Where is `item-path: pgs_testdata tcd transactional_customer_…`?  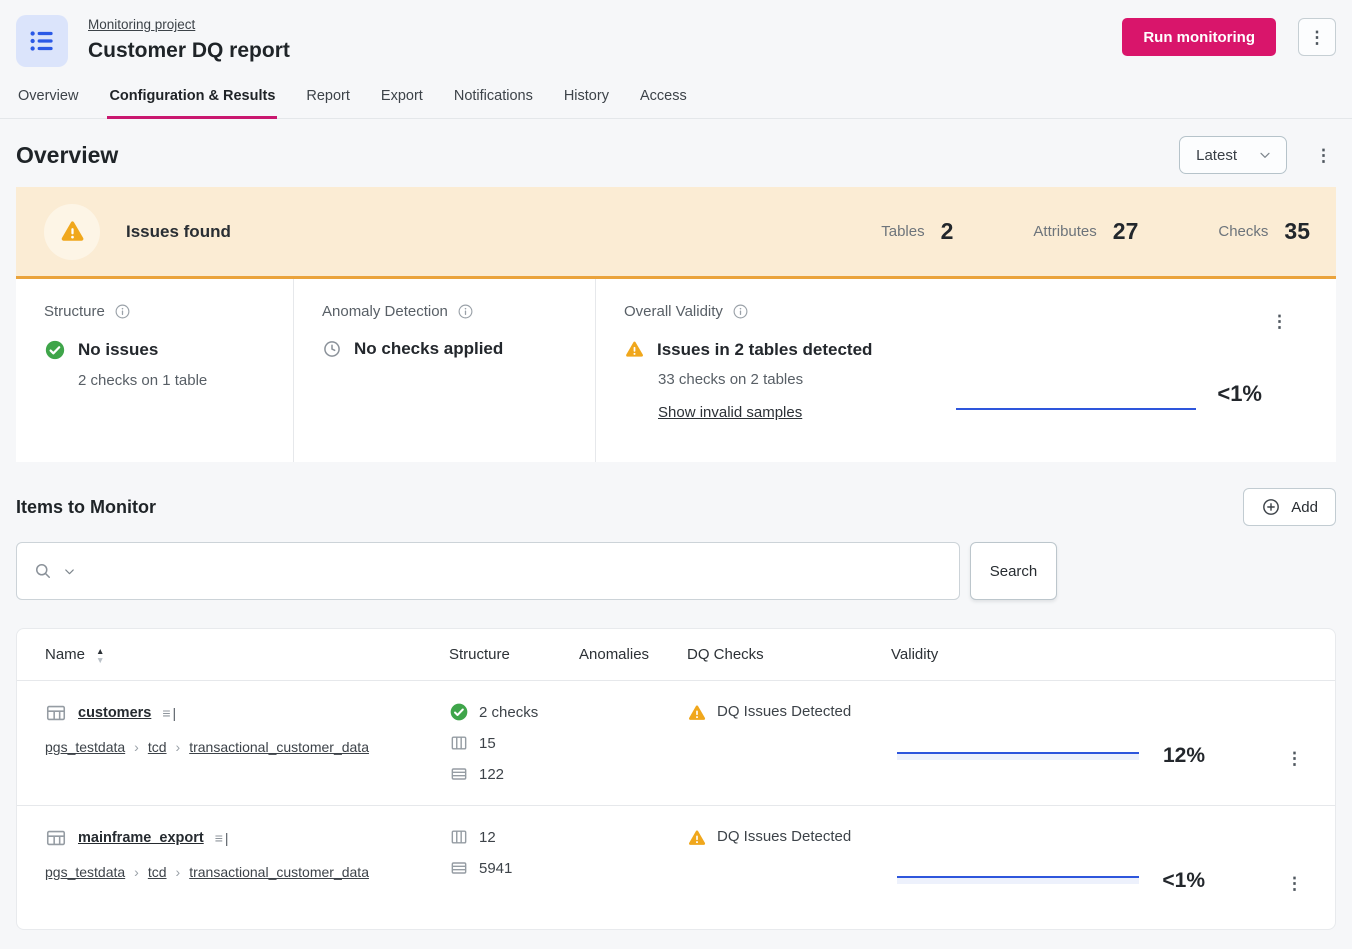
item-path: pgs_testdata tcd transactional_customer_… is located at coordinates (247, 747).